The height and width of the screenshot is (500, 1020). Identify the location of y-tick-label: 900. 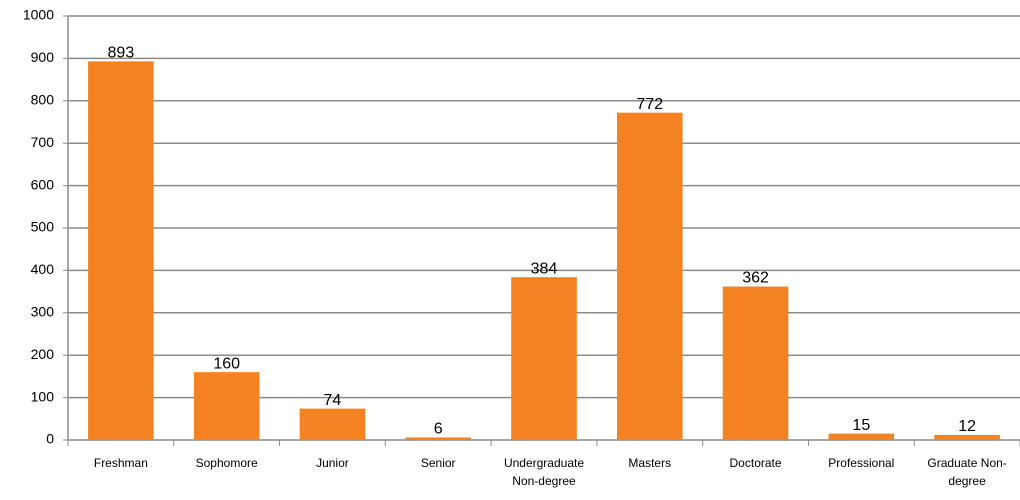
(43, 57).